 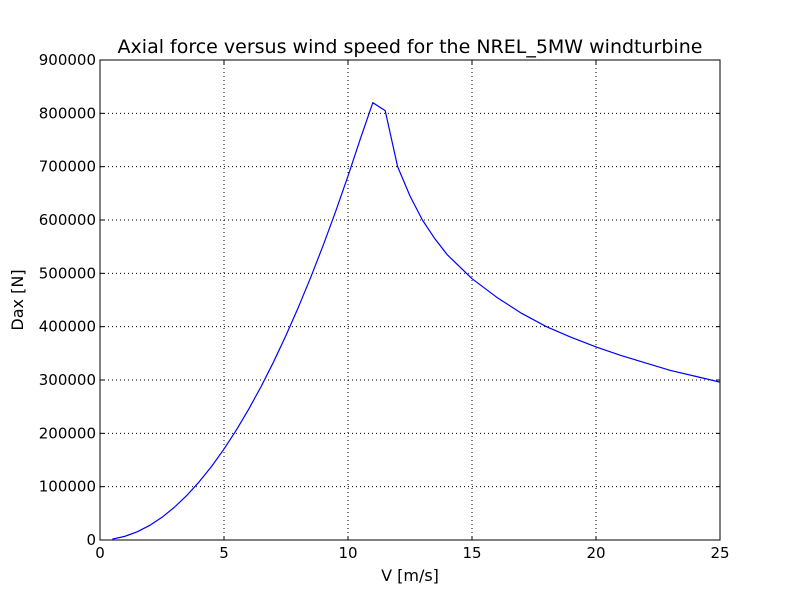 I want to click on y-tick-label: 500000, so click(x=67, y=273).